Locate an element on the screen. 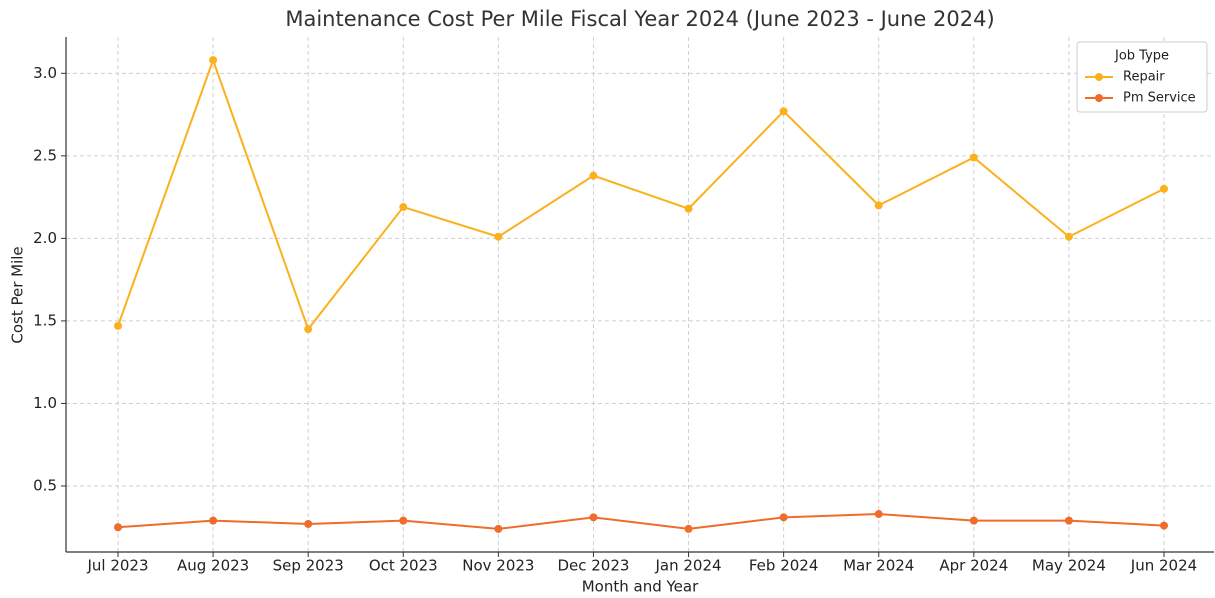 This screenshot has width=1215, height=598. y-tick-label: 1.5 is located at coordinates (45, 320).